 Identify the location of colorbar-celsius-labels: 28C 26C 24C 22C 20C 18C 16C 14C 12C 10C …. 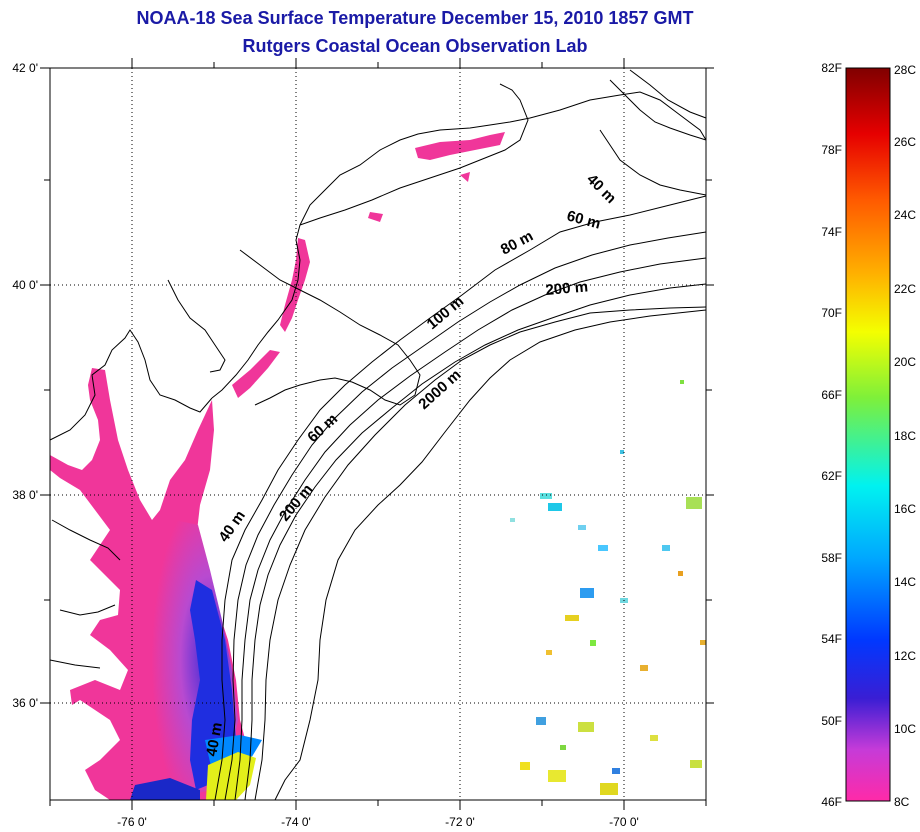
(905, 436).